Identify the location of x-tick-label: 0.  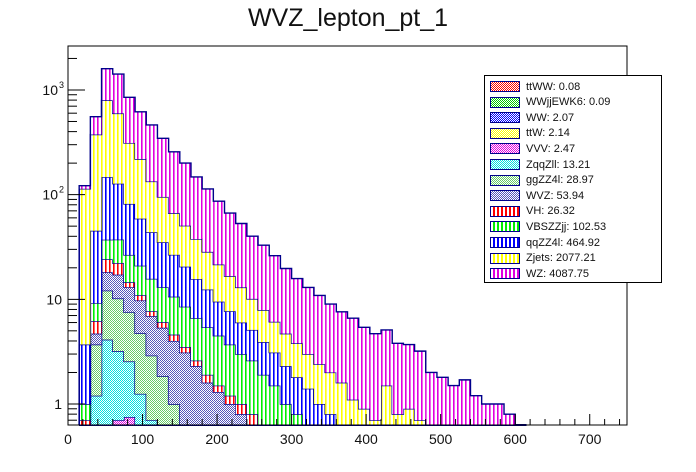
(68, 439).